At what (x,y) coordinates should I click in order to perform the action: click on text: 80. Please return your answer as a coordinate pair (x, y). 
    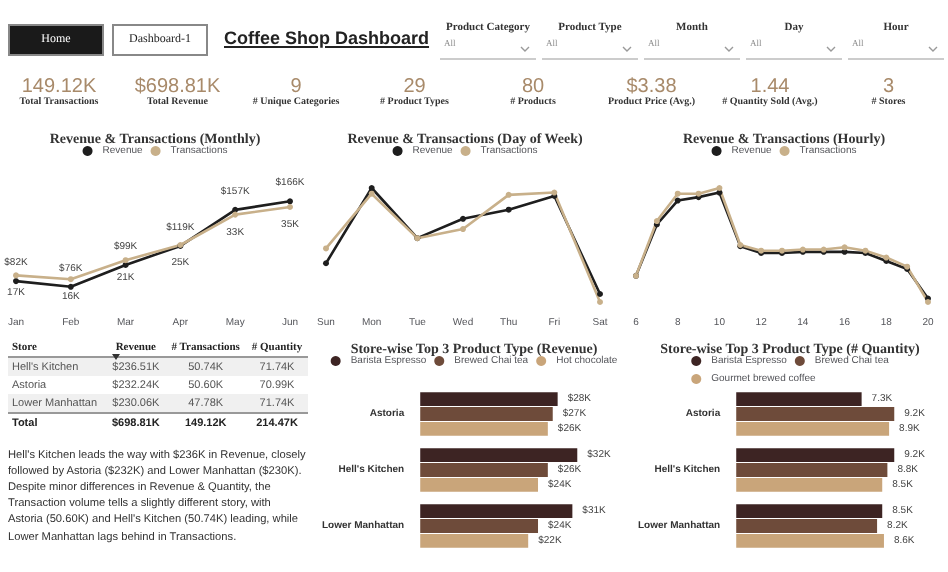
    Looking at the image, I should click on (533, 87).